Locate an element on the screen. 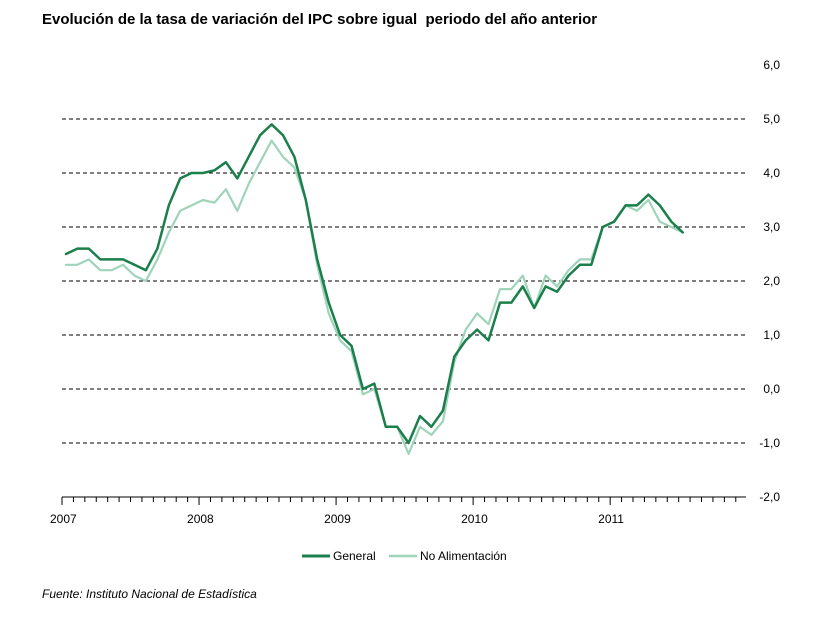  x-tick-label: 2010 is located at coordinates (474, 519).